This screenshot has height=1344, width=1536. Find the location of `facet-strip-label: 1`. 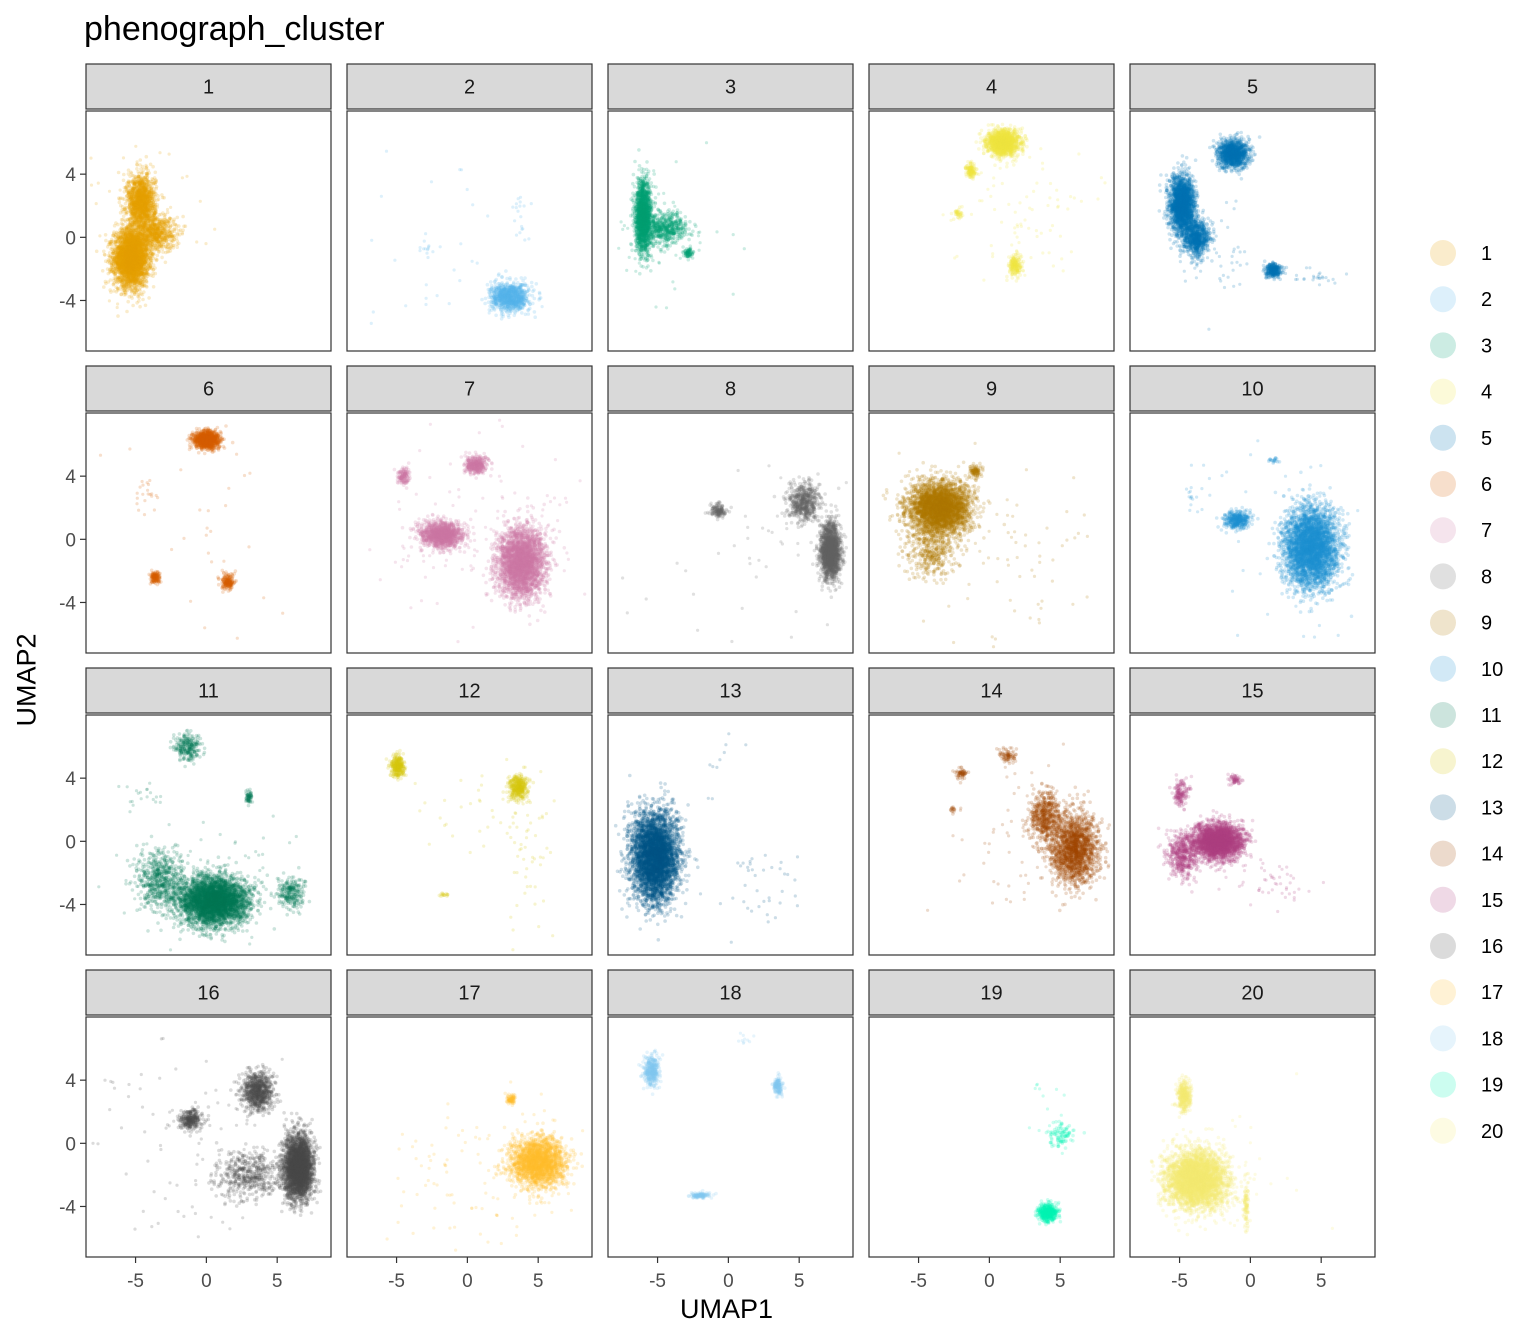

facet-strip-label: 1 is located at coordinates (208, 88).